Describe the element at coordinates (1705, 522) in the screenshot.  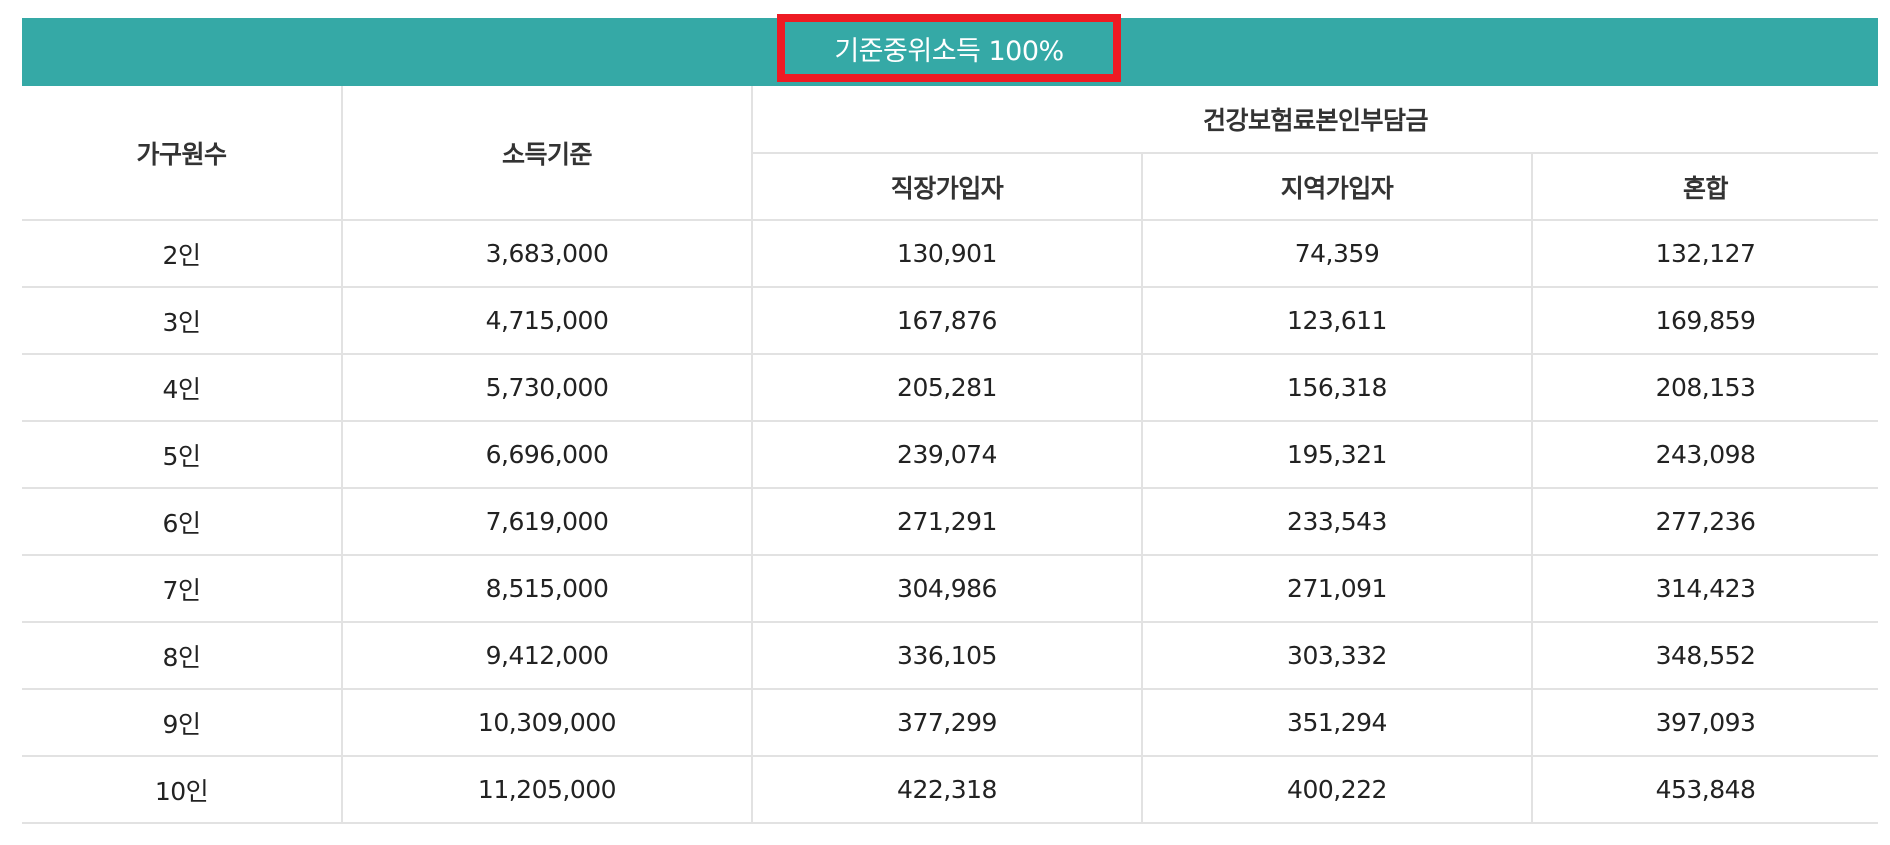
I see `cell-mixed: 277,236` at that location.